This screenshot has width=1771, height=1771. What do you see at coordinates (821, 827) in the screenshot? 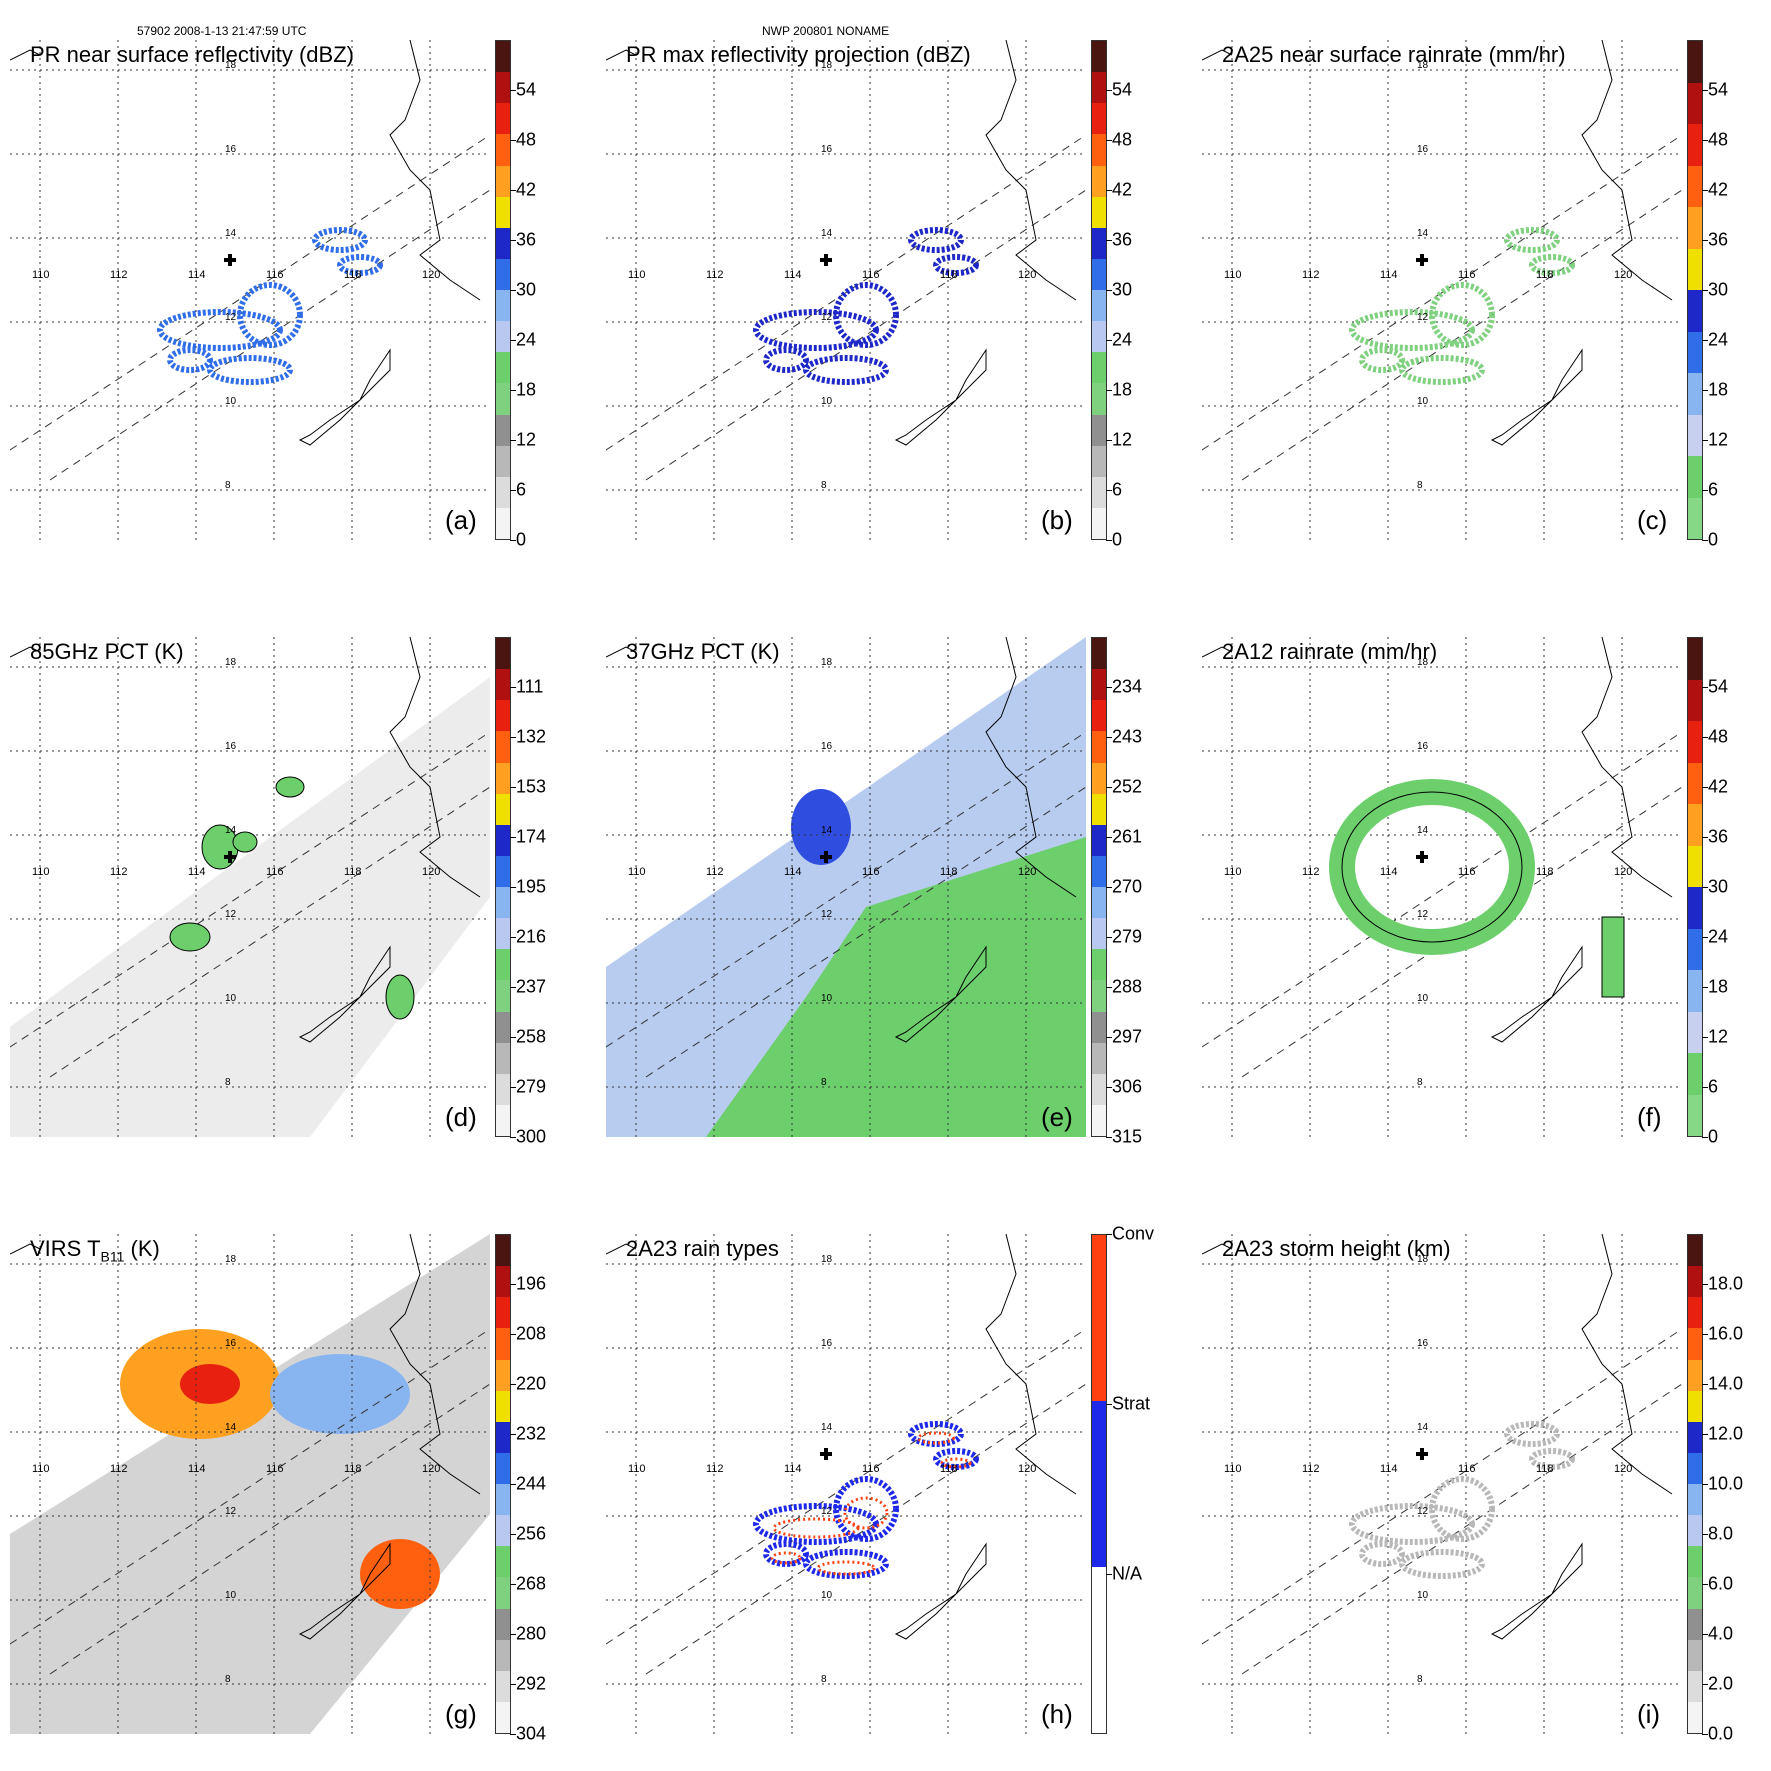
I see `cold-core` at bounding box center [821, 827].